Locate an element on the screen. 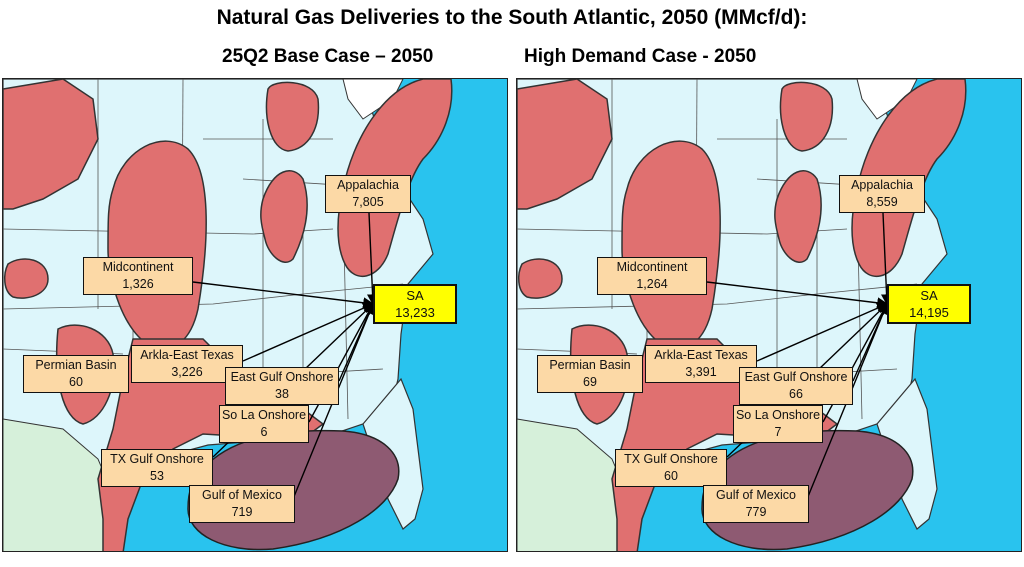 Image resolution: width=1024 pixels, height=567 pixels. region-box-txgulf: TX Gulf Onshore 60 is located at coordinates (671, 468).